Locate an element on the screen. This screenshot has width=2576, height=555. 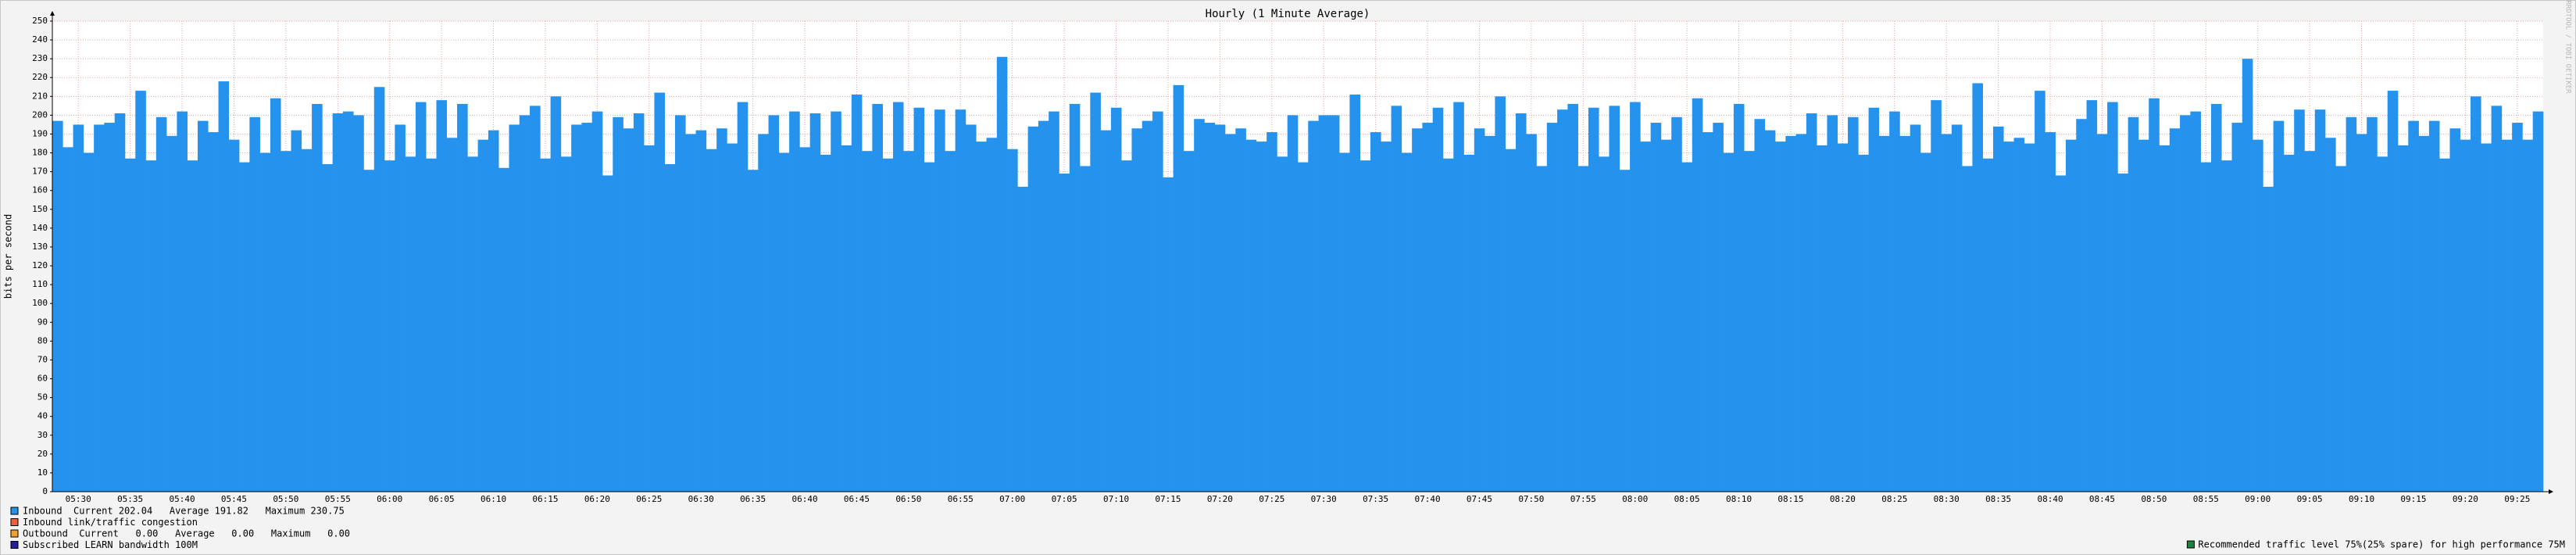
x-tick-label: 07:10 is located at coordinates (1116, 499).